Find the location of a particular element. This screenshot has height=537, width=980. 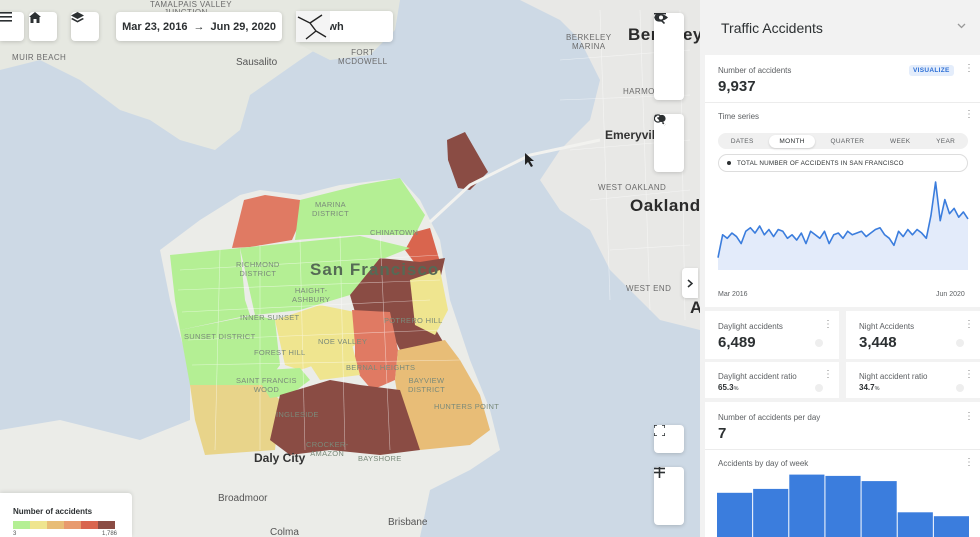

legend-color-ramp is located at coordinates (64, 525).